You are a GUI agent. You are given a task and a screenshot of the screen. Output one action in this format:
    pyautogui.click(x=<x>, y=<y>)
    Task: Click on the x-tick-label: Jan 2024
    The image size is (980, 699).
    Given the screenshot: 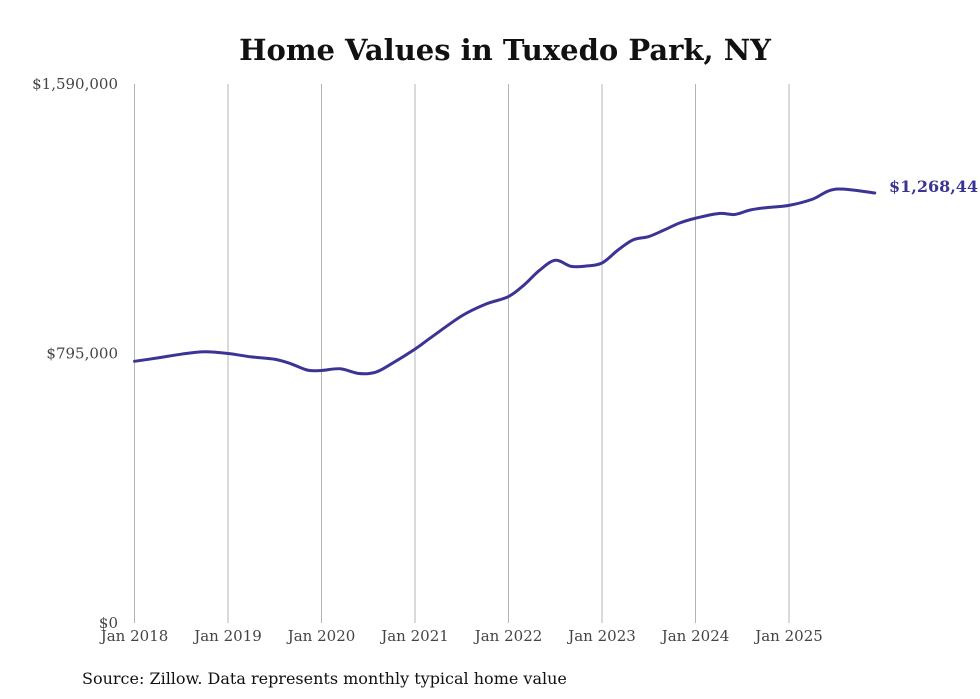 What is the action you would take?
    pyautogui.click(x=695, y=636)
    